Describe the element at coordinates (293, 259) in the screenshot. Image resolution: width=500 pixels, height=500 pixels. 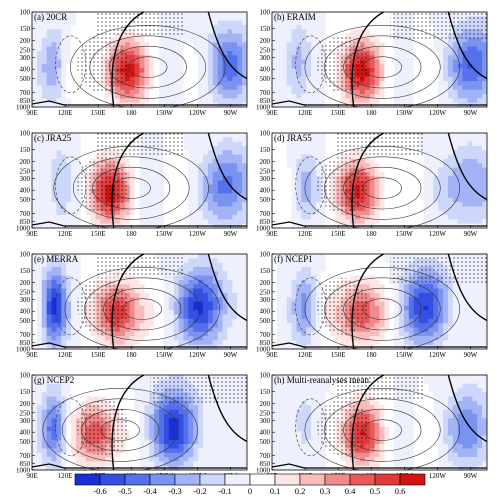
I see `panel-title: (f) NCEP1` at that location.